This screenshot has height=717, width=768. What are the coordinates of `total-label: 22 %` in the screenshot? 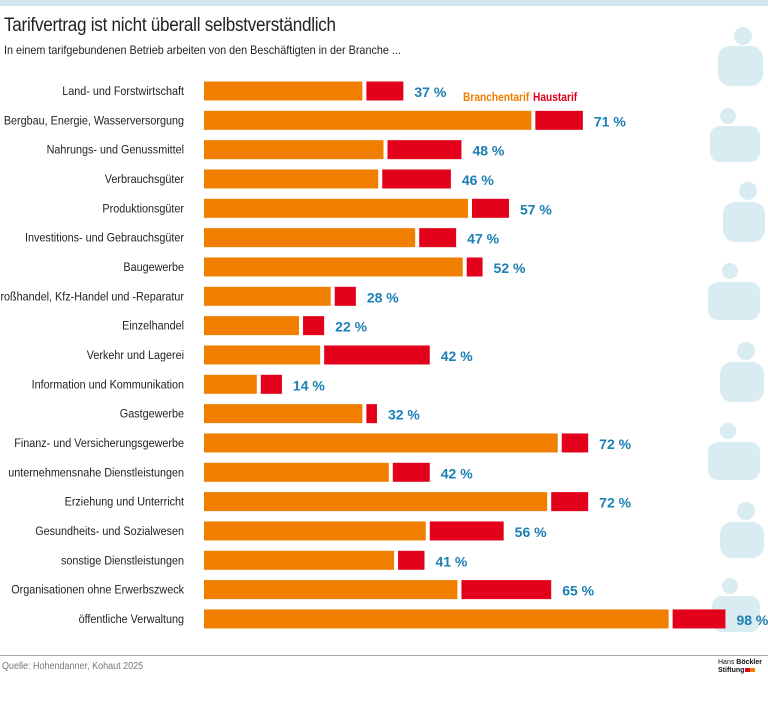 It's located at (351, 327).